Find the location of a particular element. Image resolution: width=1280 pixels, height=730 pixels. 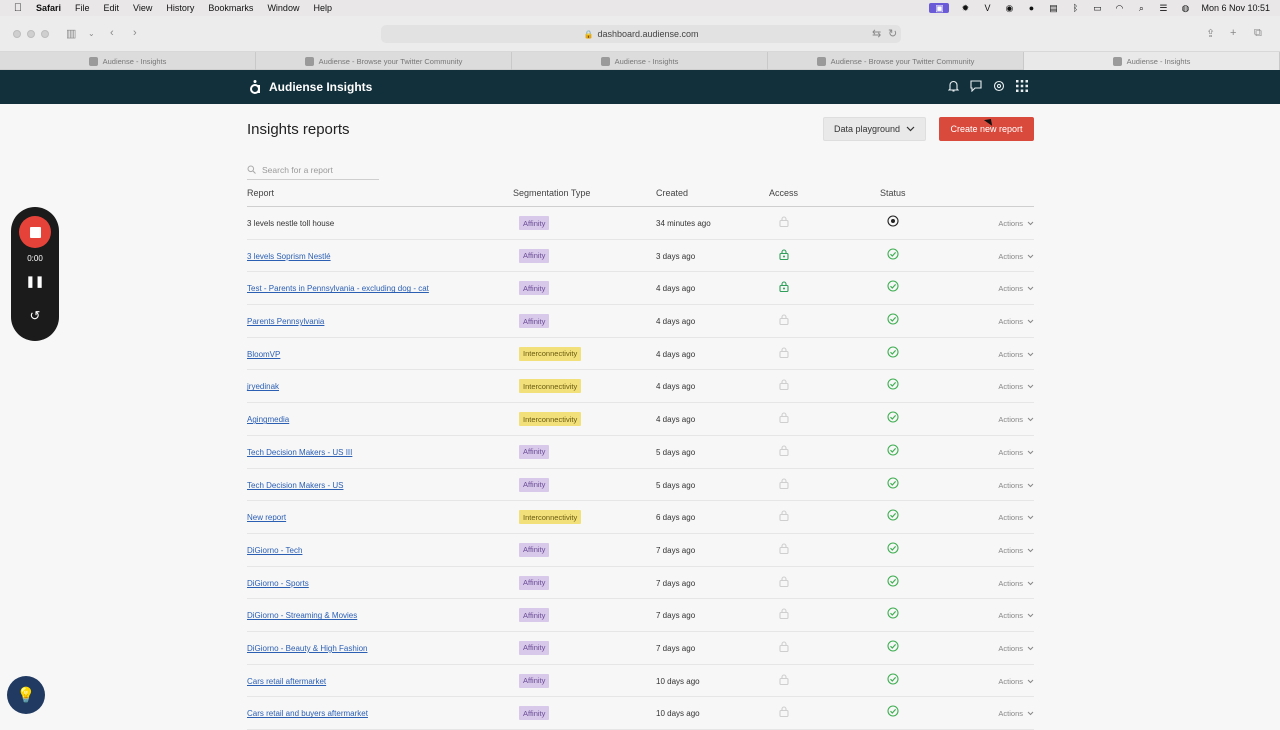

report-name-link: 3 levels Soprism Nestlé is located at coordinates (289, 256).